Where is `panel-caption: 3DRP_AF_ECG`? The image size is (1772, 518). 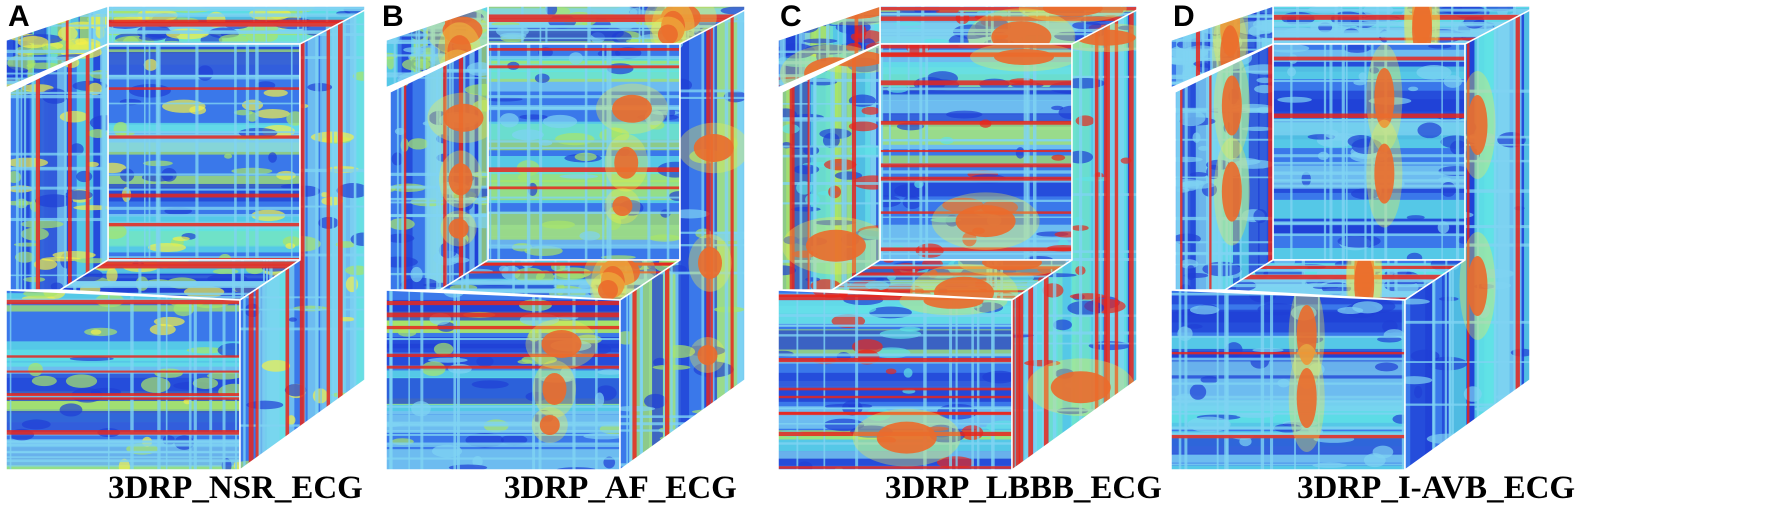
panel-caption: 3DRP_AF_ECG is located at coordinates (620, 488).